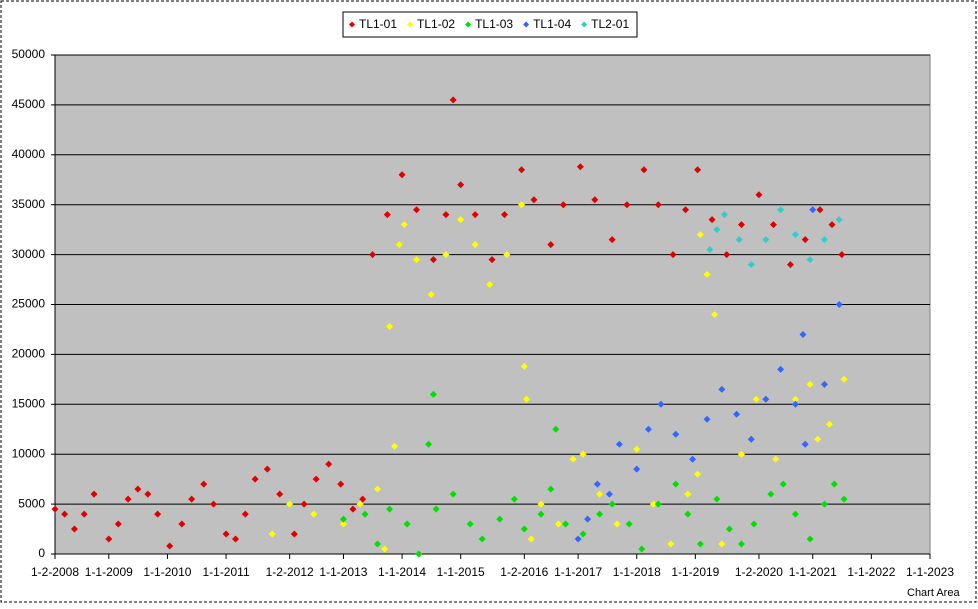 This screenshot has height=609, width=978. What do you see at coordinates (55, 572) in the screenshot?
I see `x-tick-label: 1-2-2008` at bounding box center [55, 572].